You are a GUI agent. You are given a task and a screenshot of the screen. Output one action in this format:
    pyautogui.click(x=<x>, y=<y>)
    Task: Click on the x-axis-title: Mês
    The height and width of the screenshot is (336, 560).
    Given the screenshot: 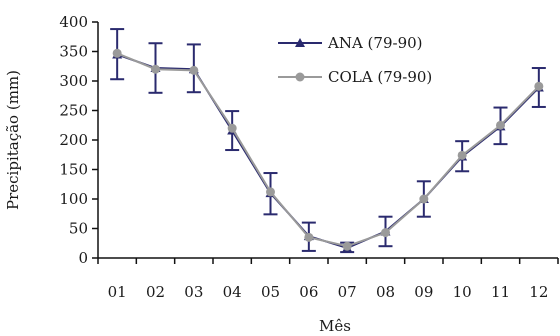 What is the action you would take?
    pyautogui.click(x=335, y=326)
    